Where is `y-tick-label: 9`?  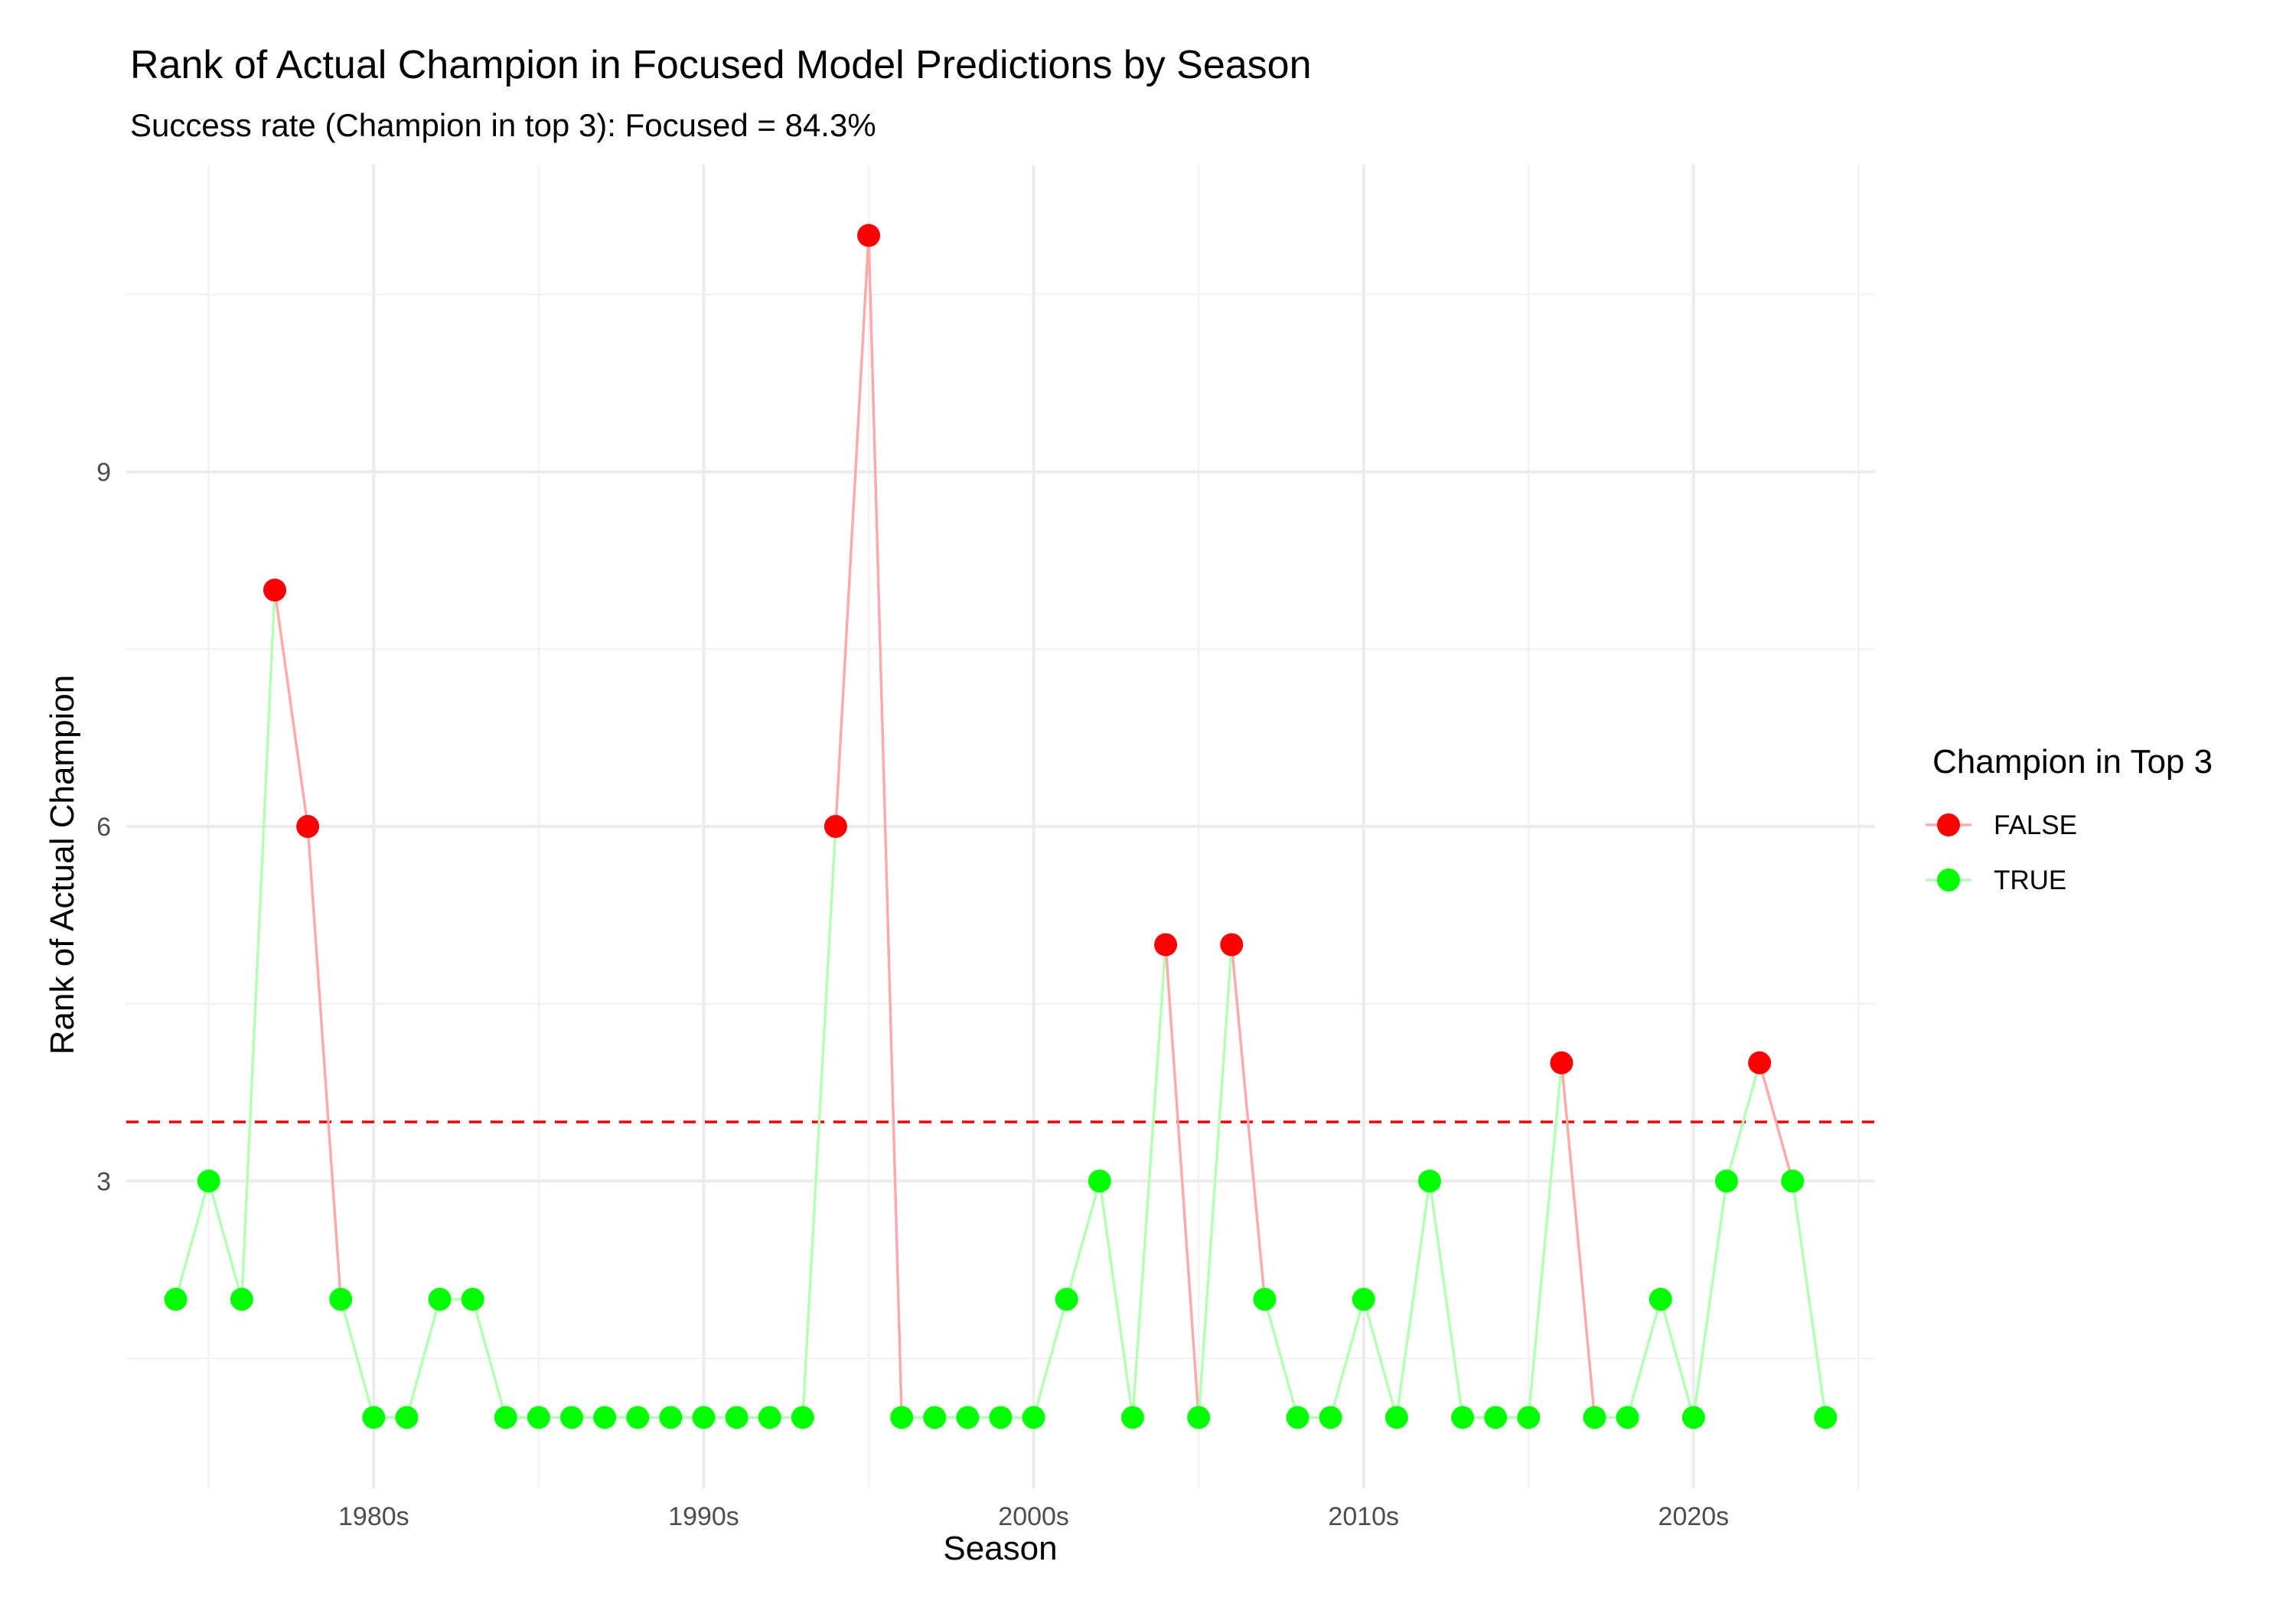
y-tick-label: 9 is located at coordinates (103, 472).